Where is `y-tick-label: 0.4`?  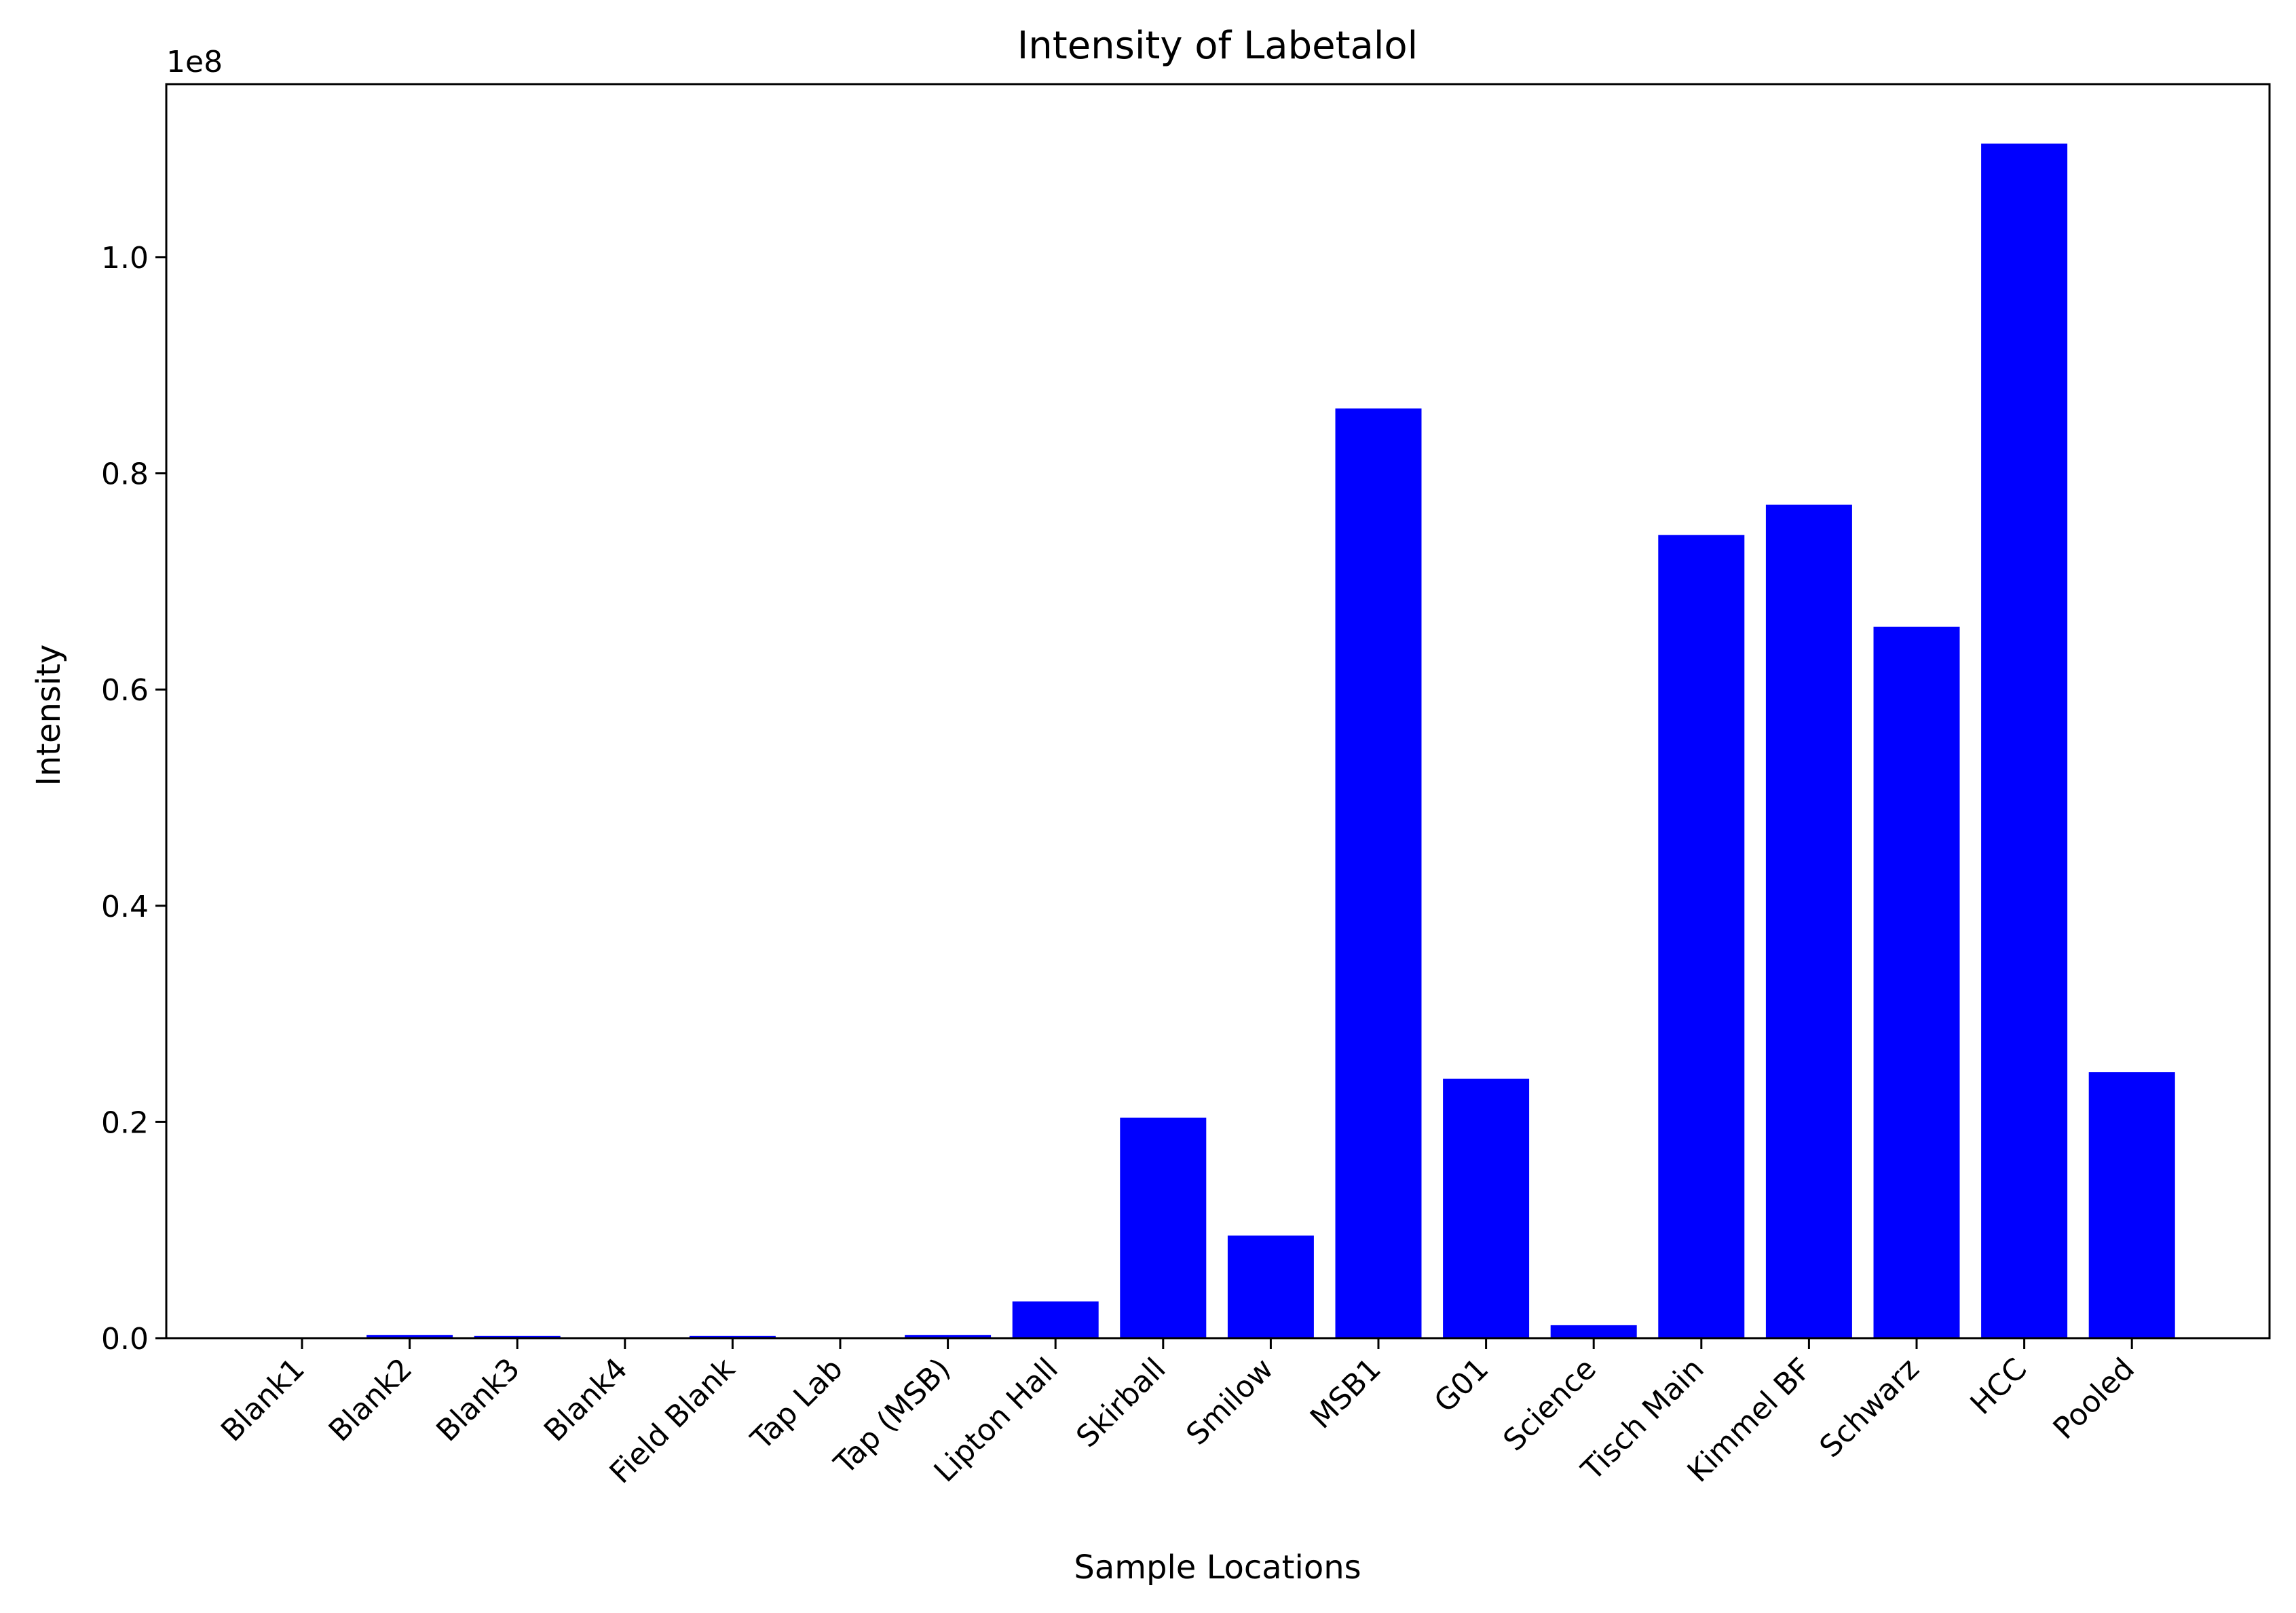
y-tick-label: 0.4 is located at coordinates (125, 907).